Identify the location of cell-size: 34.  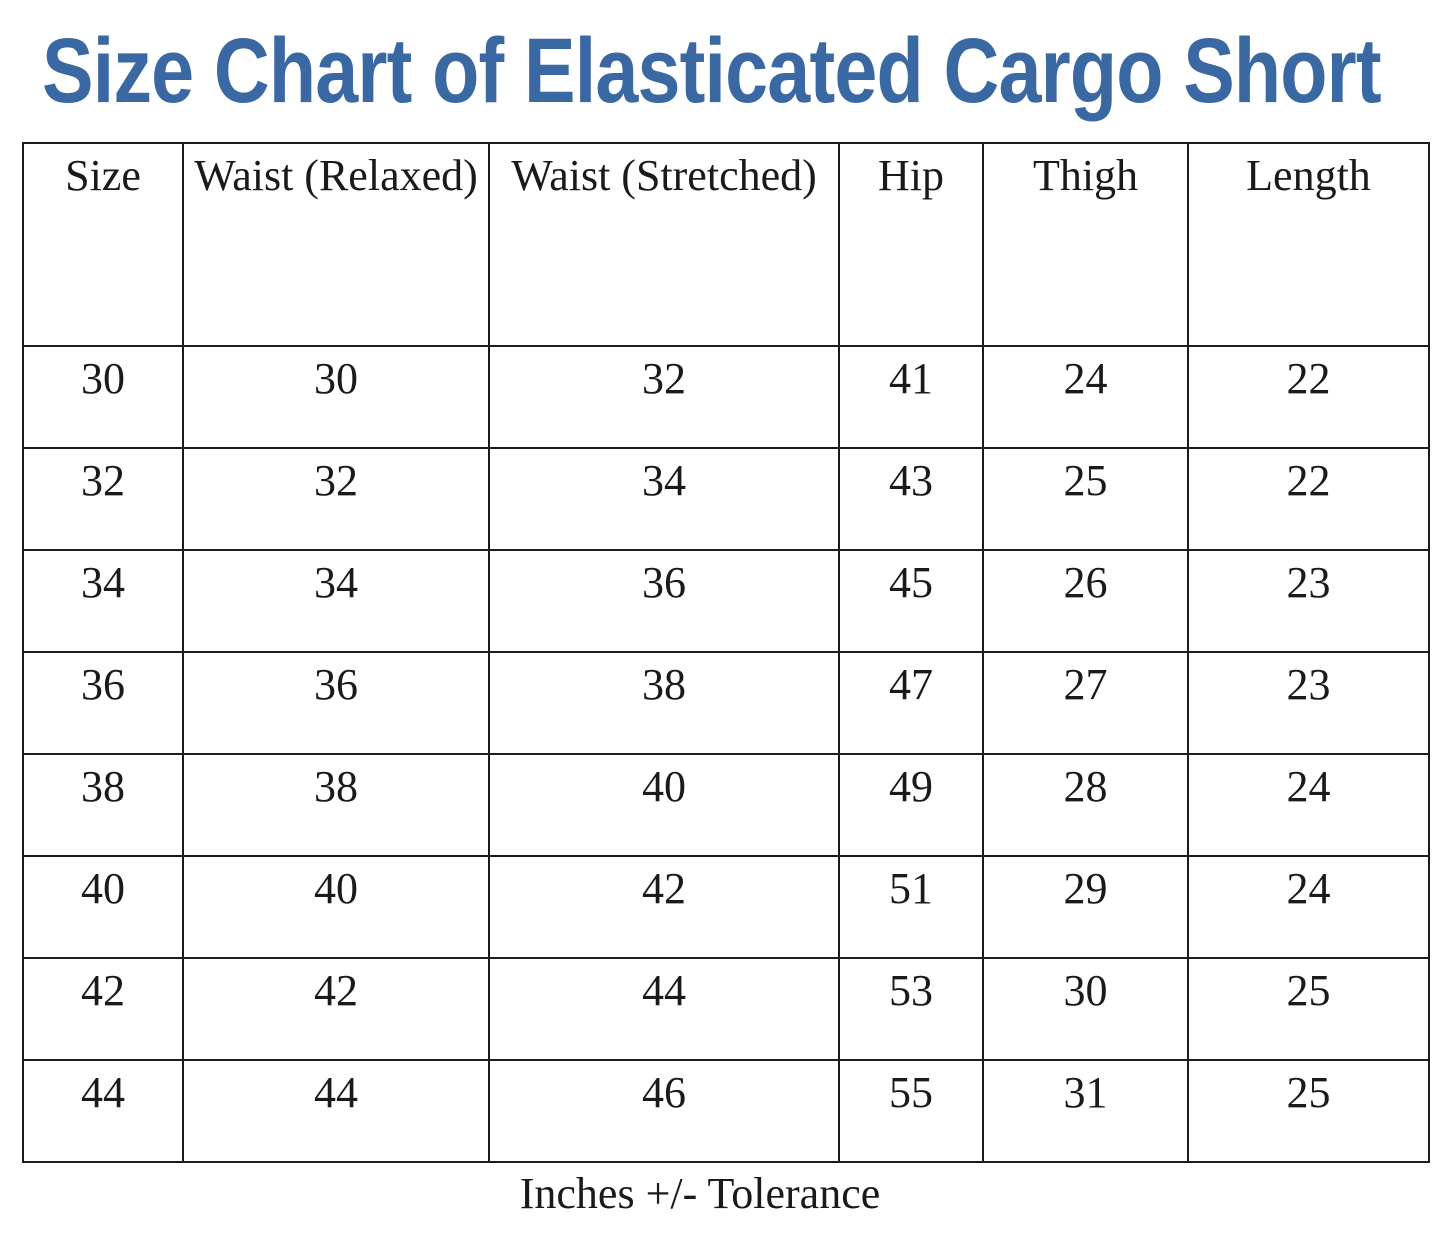
(103, 601).